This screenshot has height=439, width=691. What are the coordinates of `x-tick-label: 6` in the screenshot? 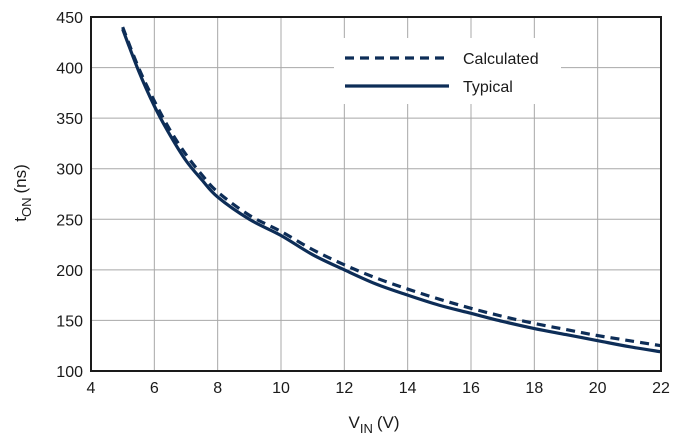 It's located at (154, 388).